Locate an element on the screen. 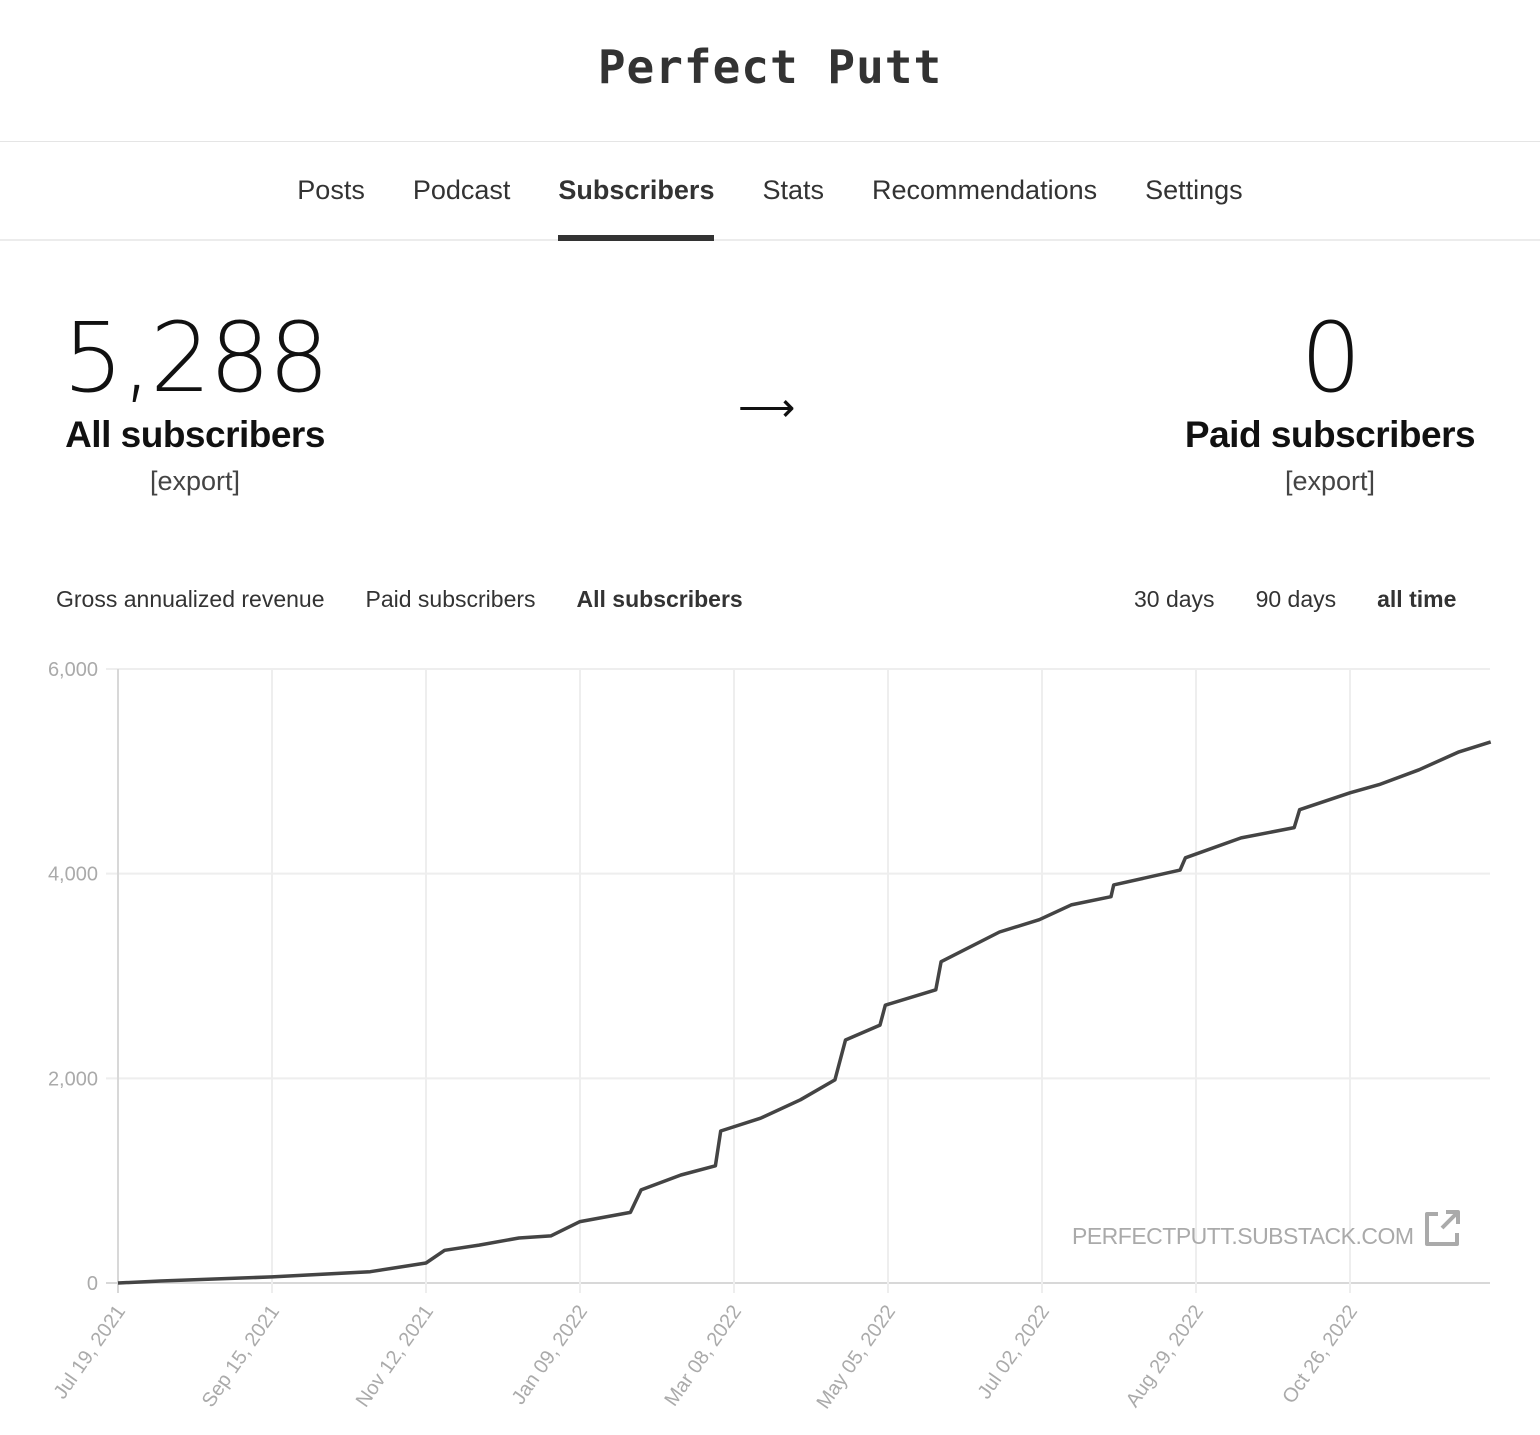 The image size is (1540, 1435). publication-title: Perfect Putt is located at coordinates (770, 67).